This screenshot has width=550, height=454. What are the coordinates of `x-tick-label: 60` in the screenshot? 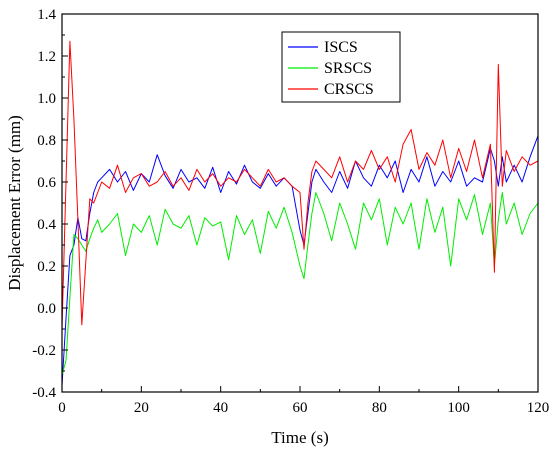 It's located at (300, 408).